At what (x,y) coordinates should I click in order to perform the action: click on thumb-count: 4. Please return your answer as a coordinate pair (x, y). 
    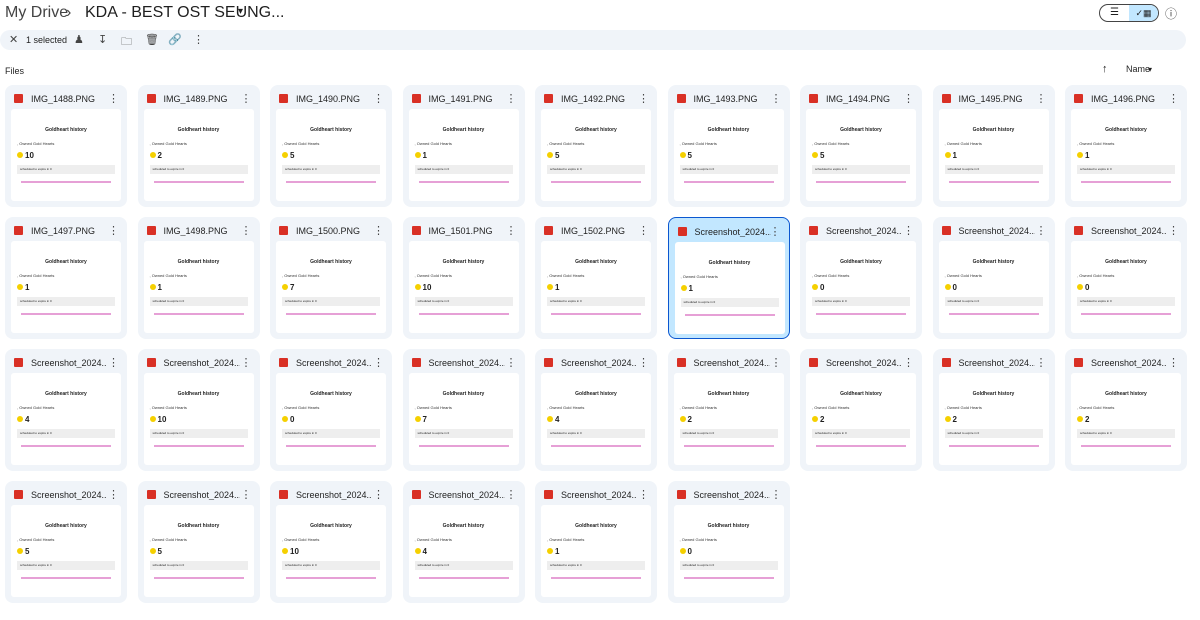
    Looking at the image, I should click on (420, 551).